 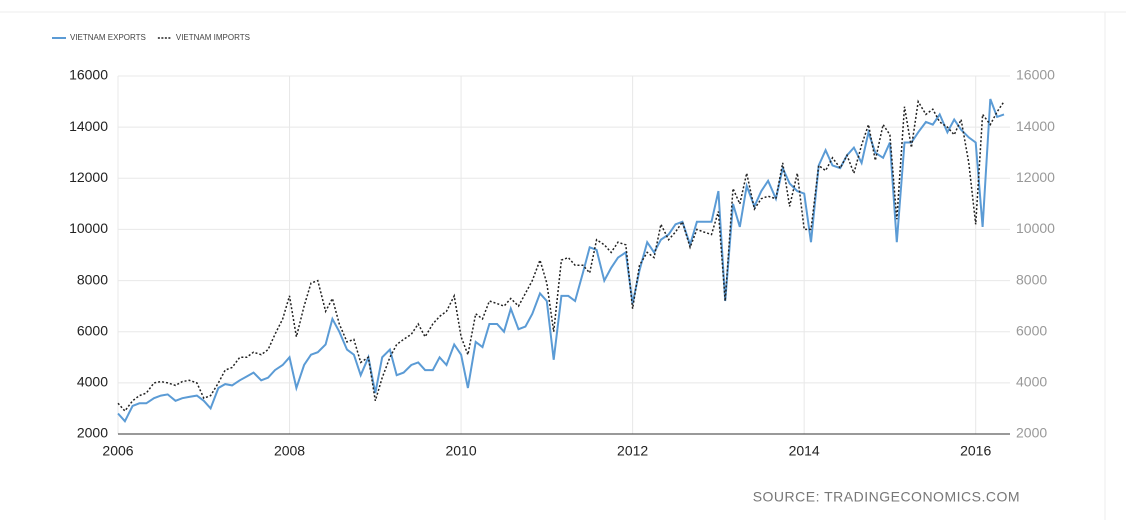 I want to click on y2-tick-label: 10000, so click(x=1035, y=228).